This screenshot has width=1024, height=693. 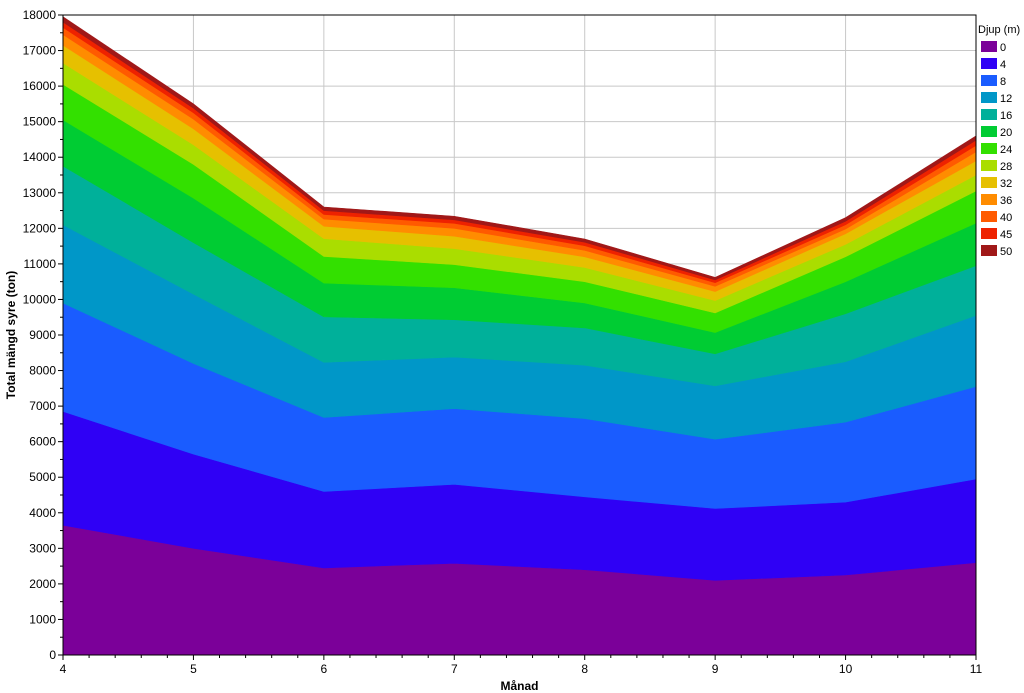 What do you see at coordinates (42, 371) in the screenshot?
I see `y-tick-label-8000: 8000` at bounding box center [42, 371].